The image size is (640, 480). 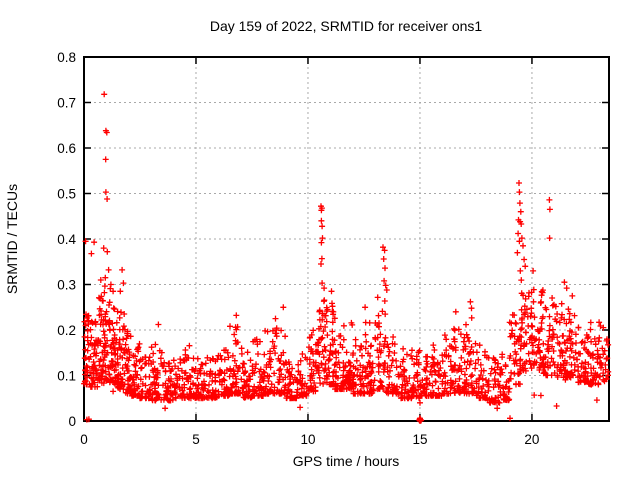 I want to click on y-tick-label: 0.7, so click(x=66, y=103).